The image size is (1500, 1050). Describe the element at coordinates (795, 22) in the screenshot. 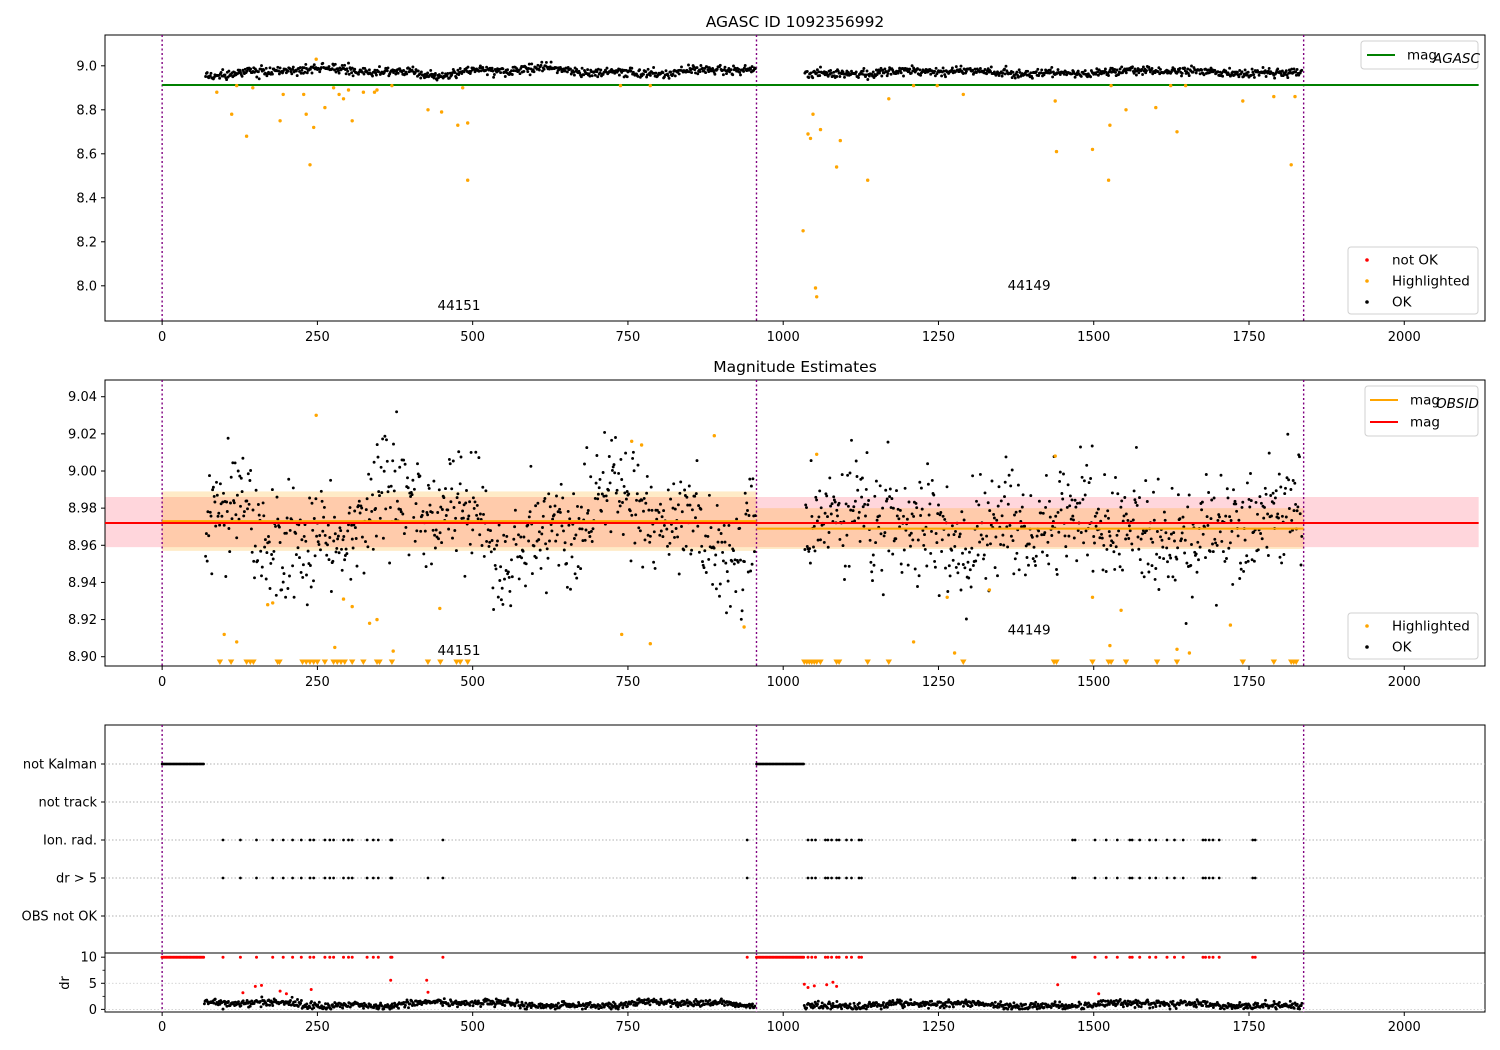

I see `top-panel-title: AGASC ID 1092356992` at that location.